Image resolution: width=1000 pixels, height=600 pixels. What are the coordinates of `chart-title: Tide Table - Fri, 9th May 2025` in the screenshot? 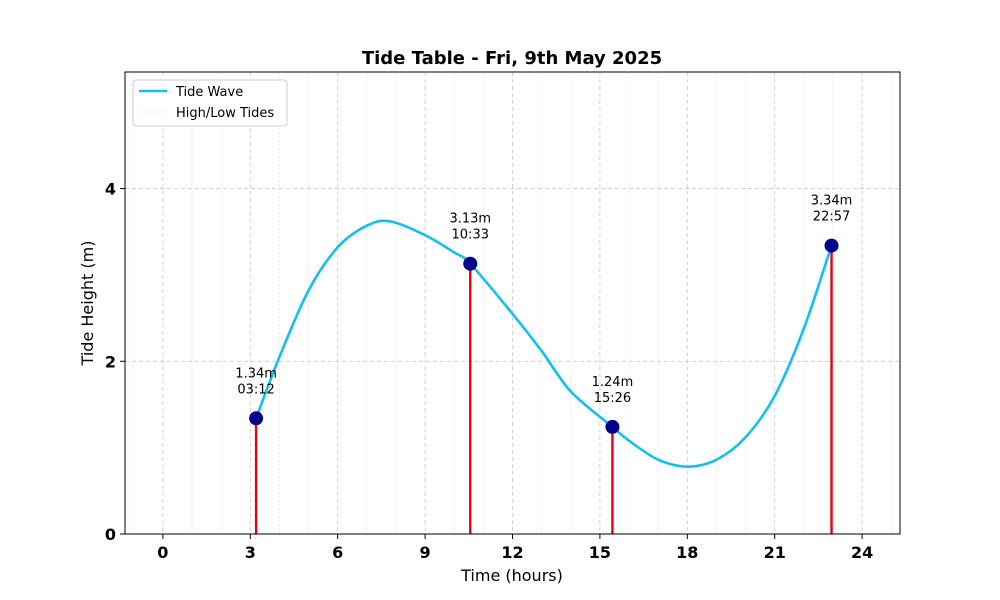 It's located at (512, 58).